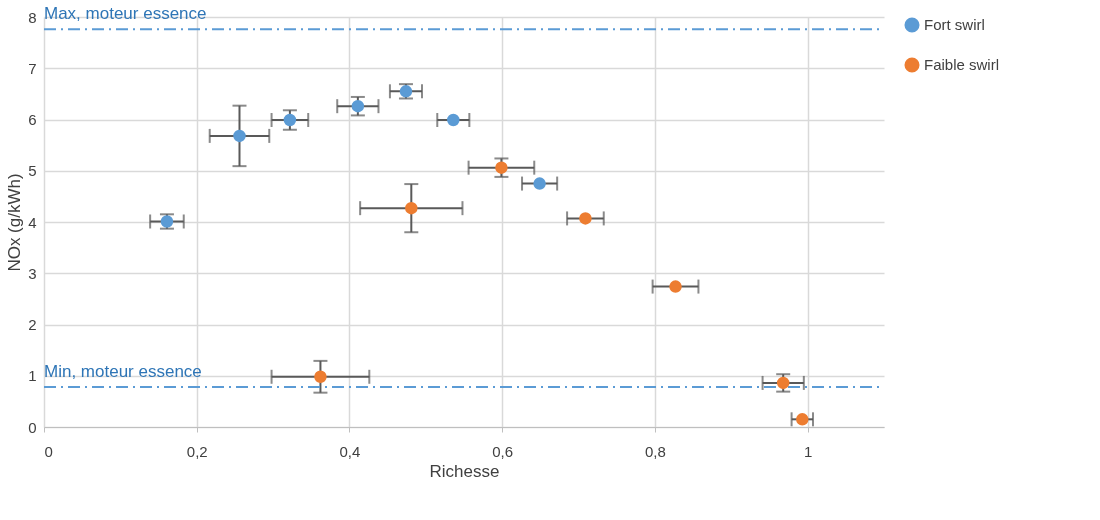  What do you see at coordinates (464, 471) in the screenshot?
I see `x-axis-title: Richesse` at bounding box center [464, 471].